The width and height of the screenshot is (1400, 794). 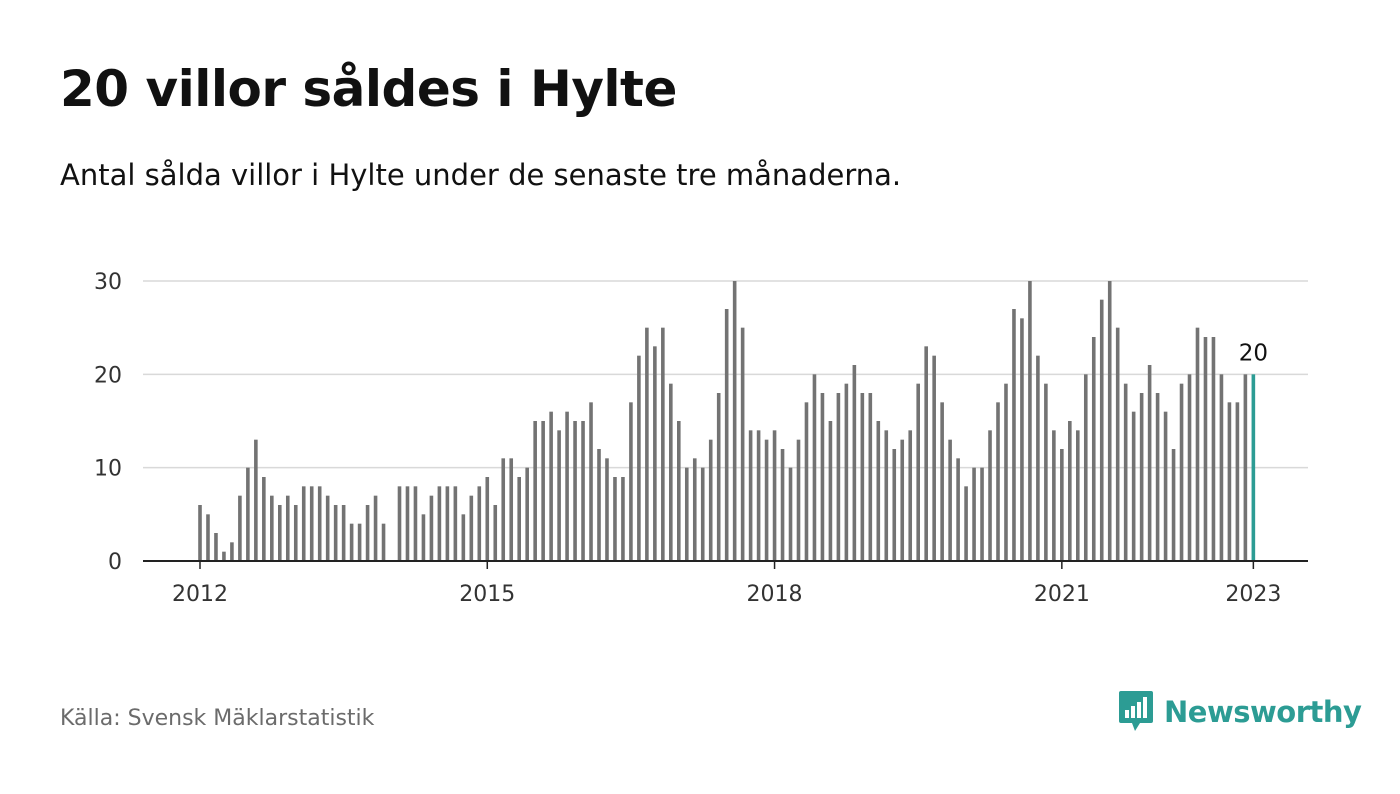 I want to click on y-tick-label: 20, so click(x=108, y=375).